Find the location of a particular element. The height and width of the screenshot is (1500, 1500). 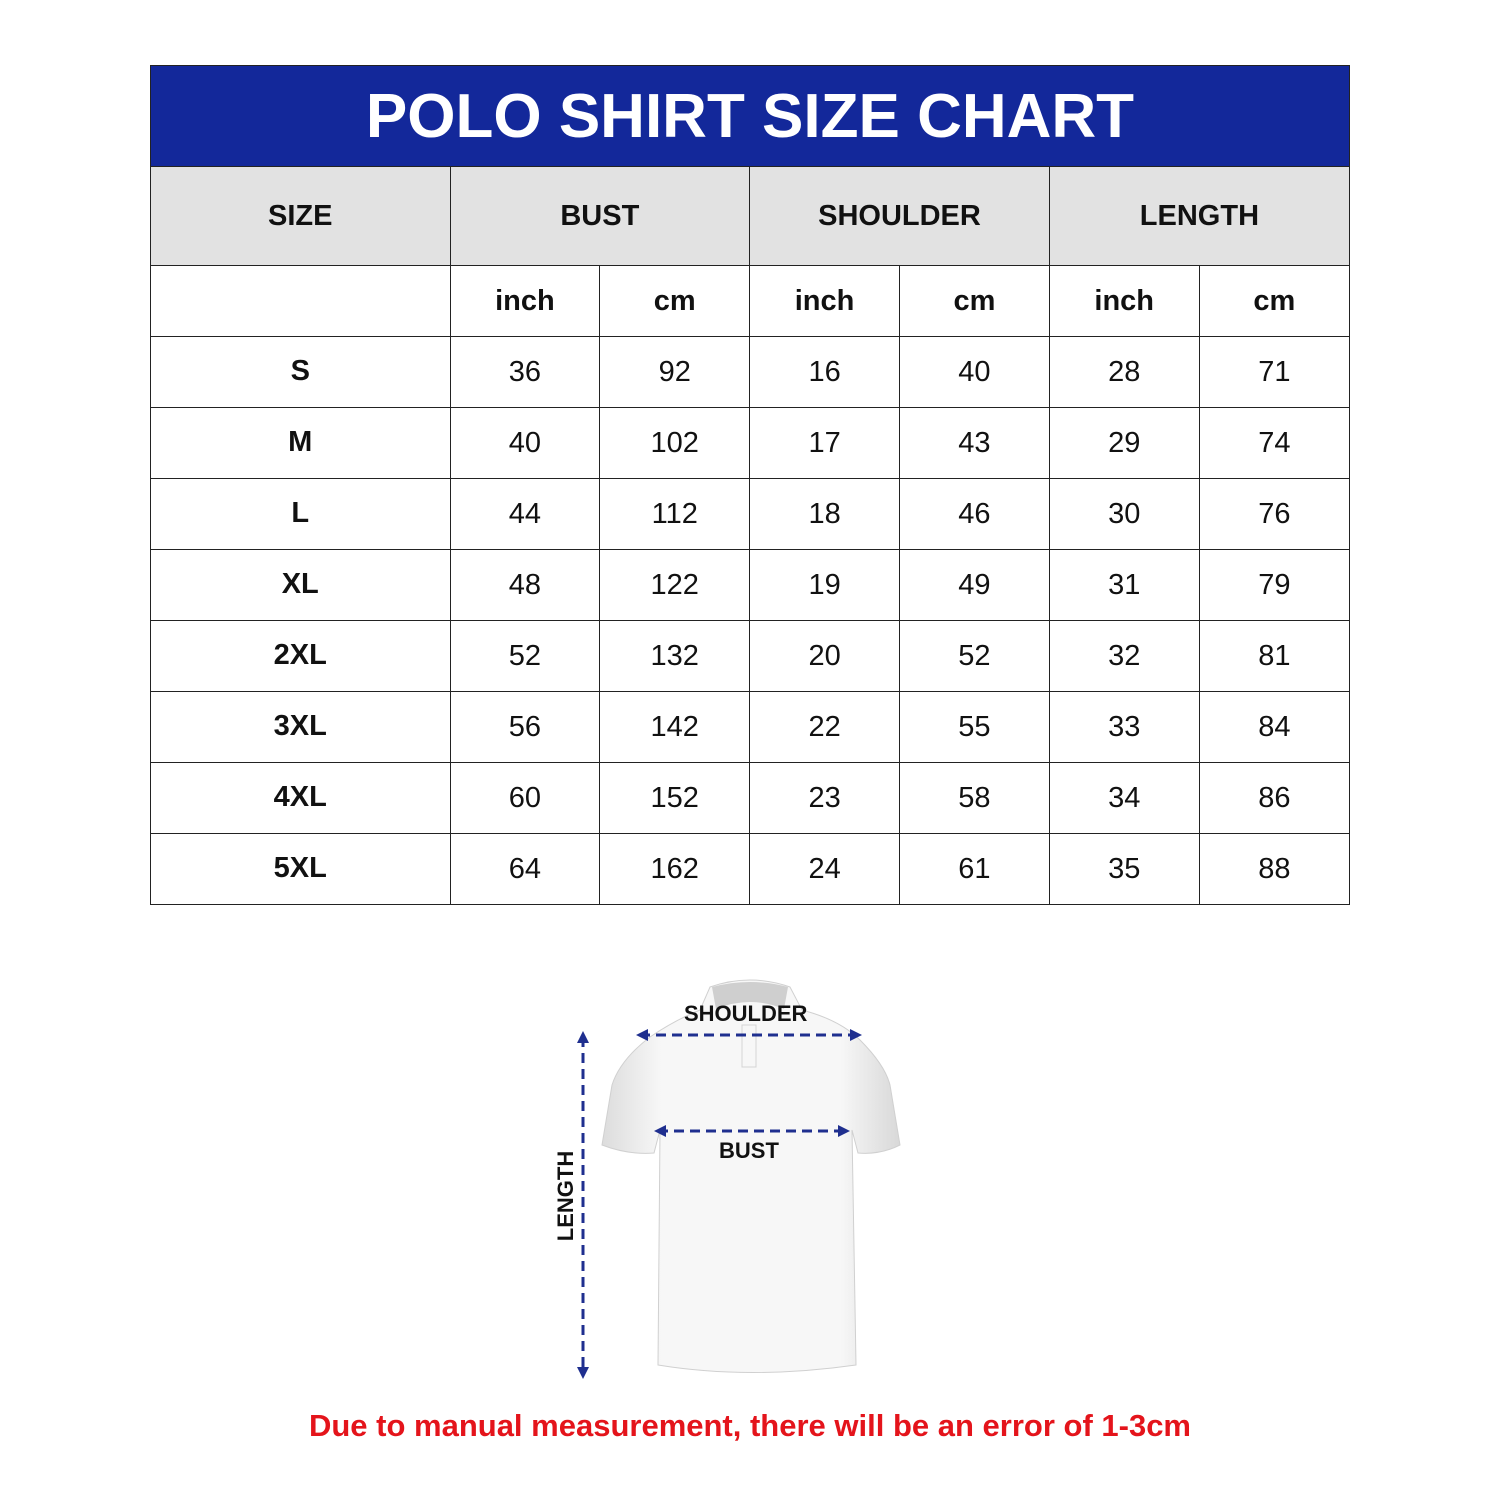

value-cell: 55 is located at coordinates (974, 727).